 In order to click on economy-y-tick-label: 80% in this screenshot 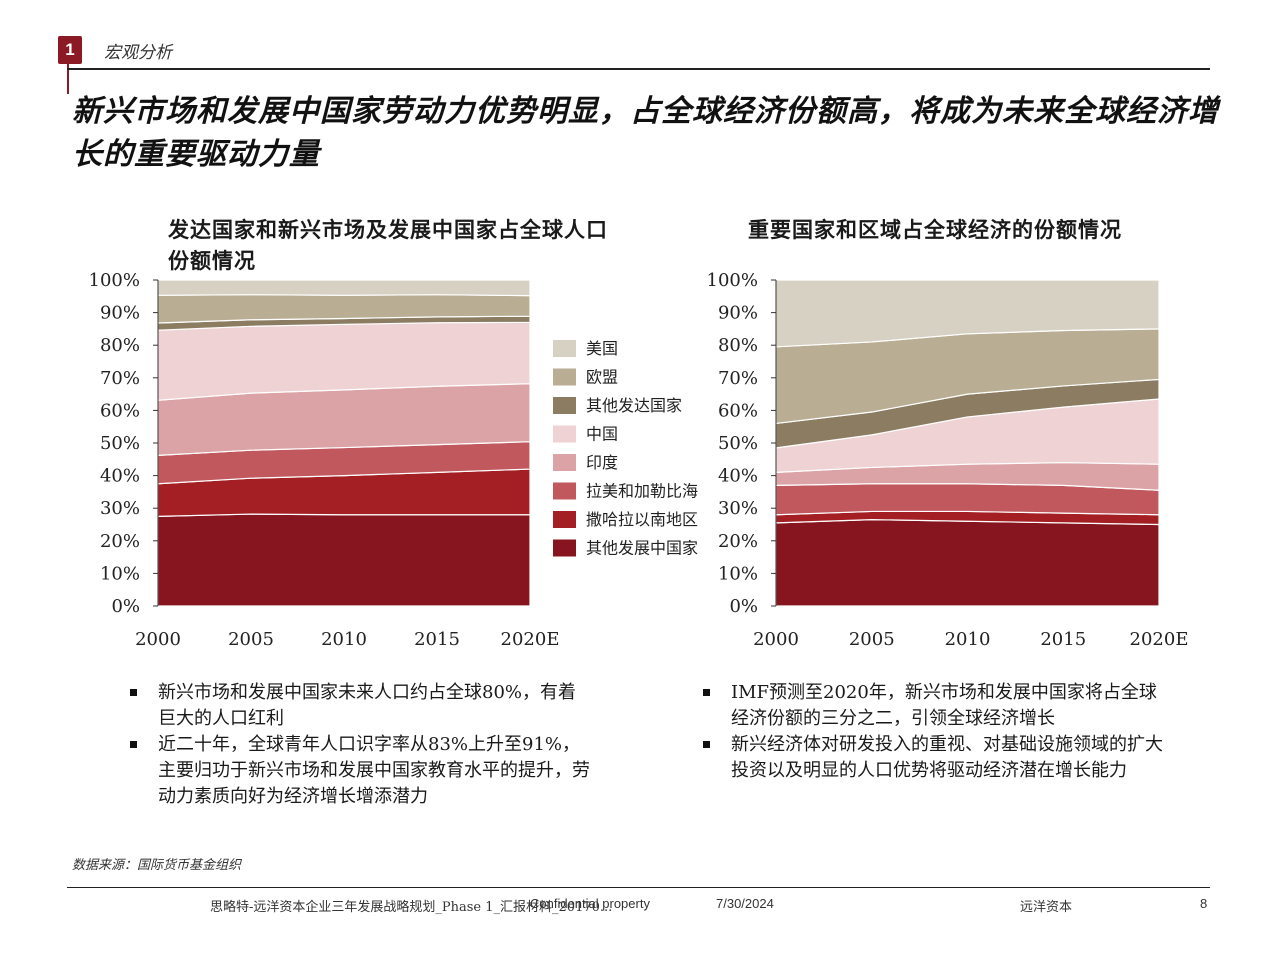, I will do `click(738, 345)`.